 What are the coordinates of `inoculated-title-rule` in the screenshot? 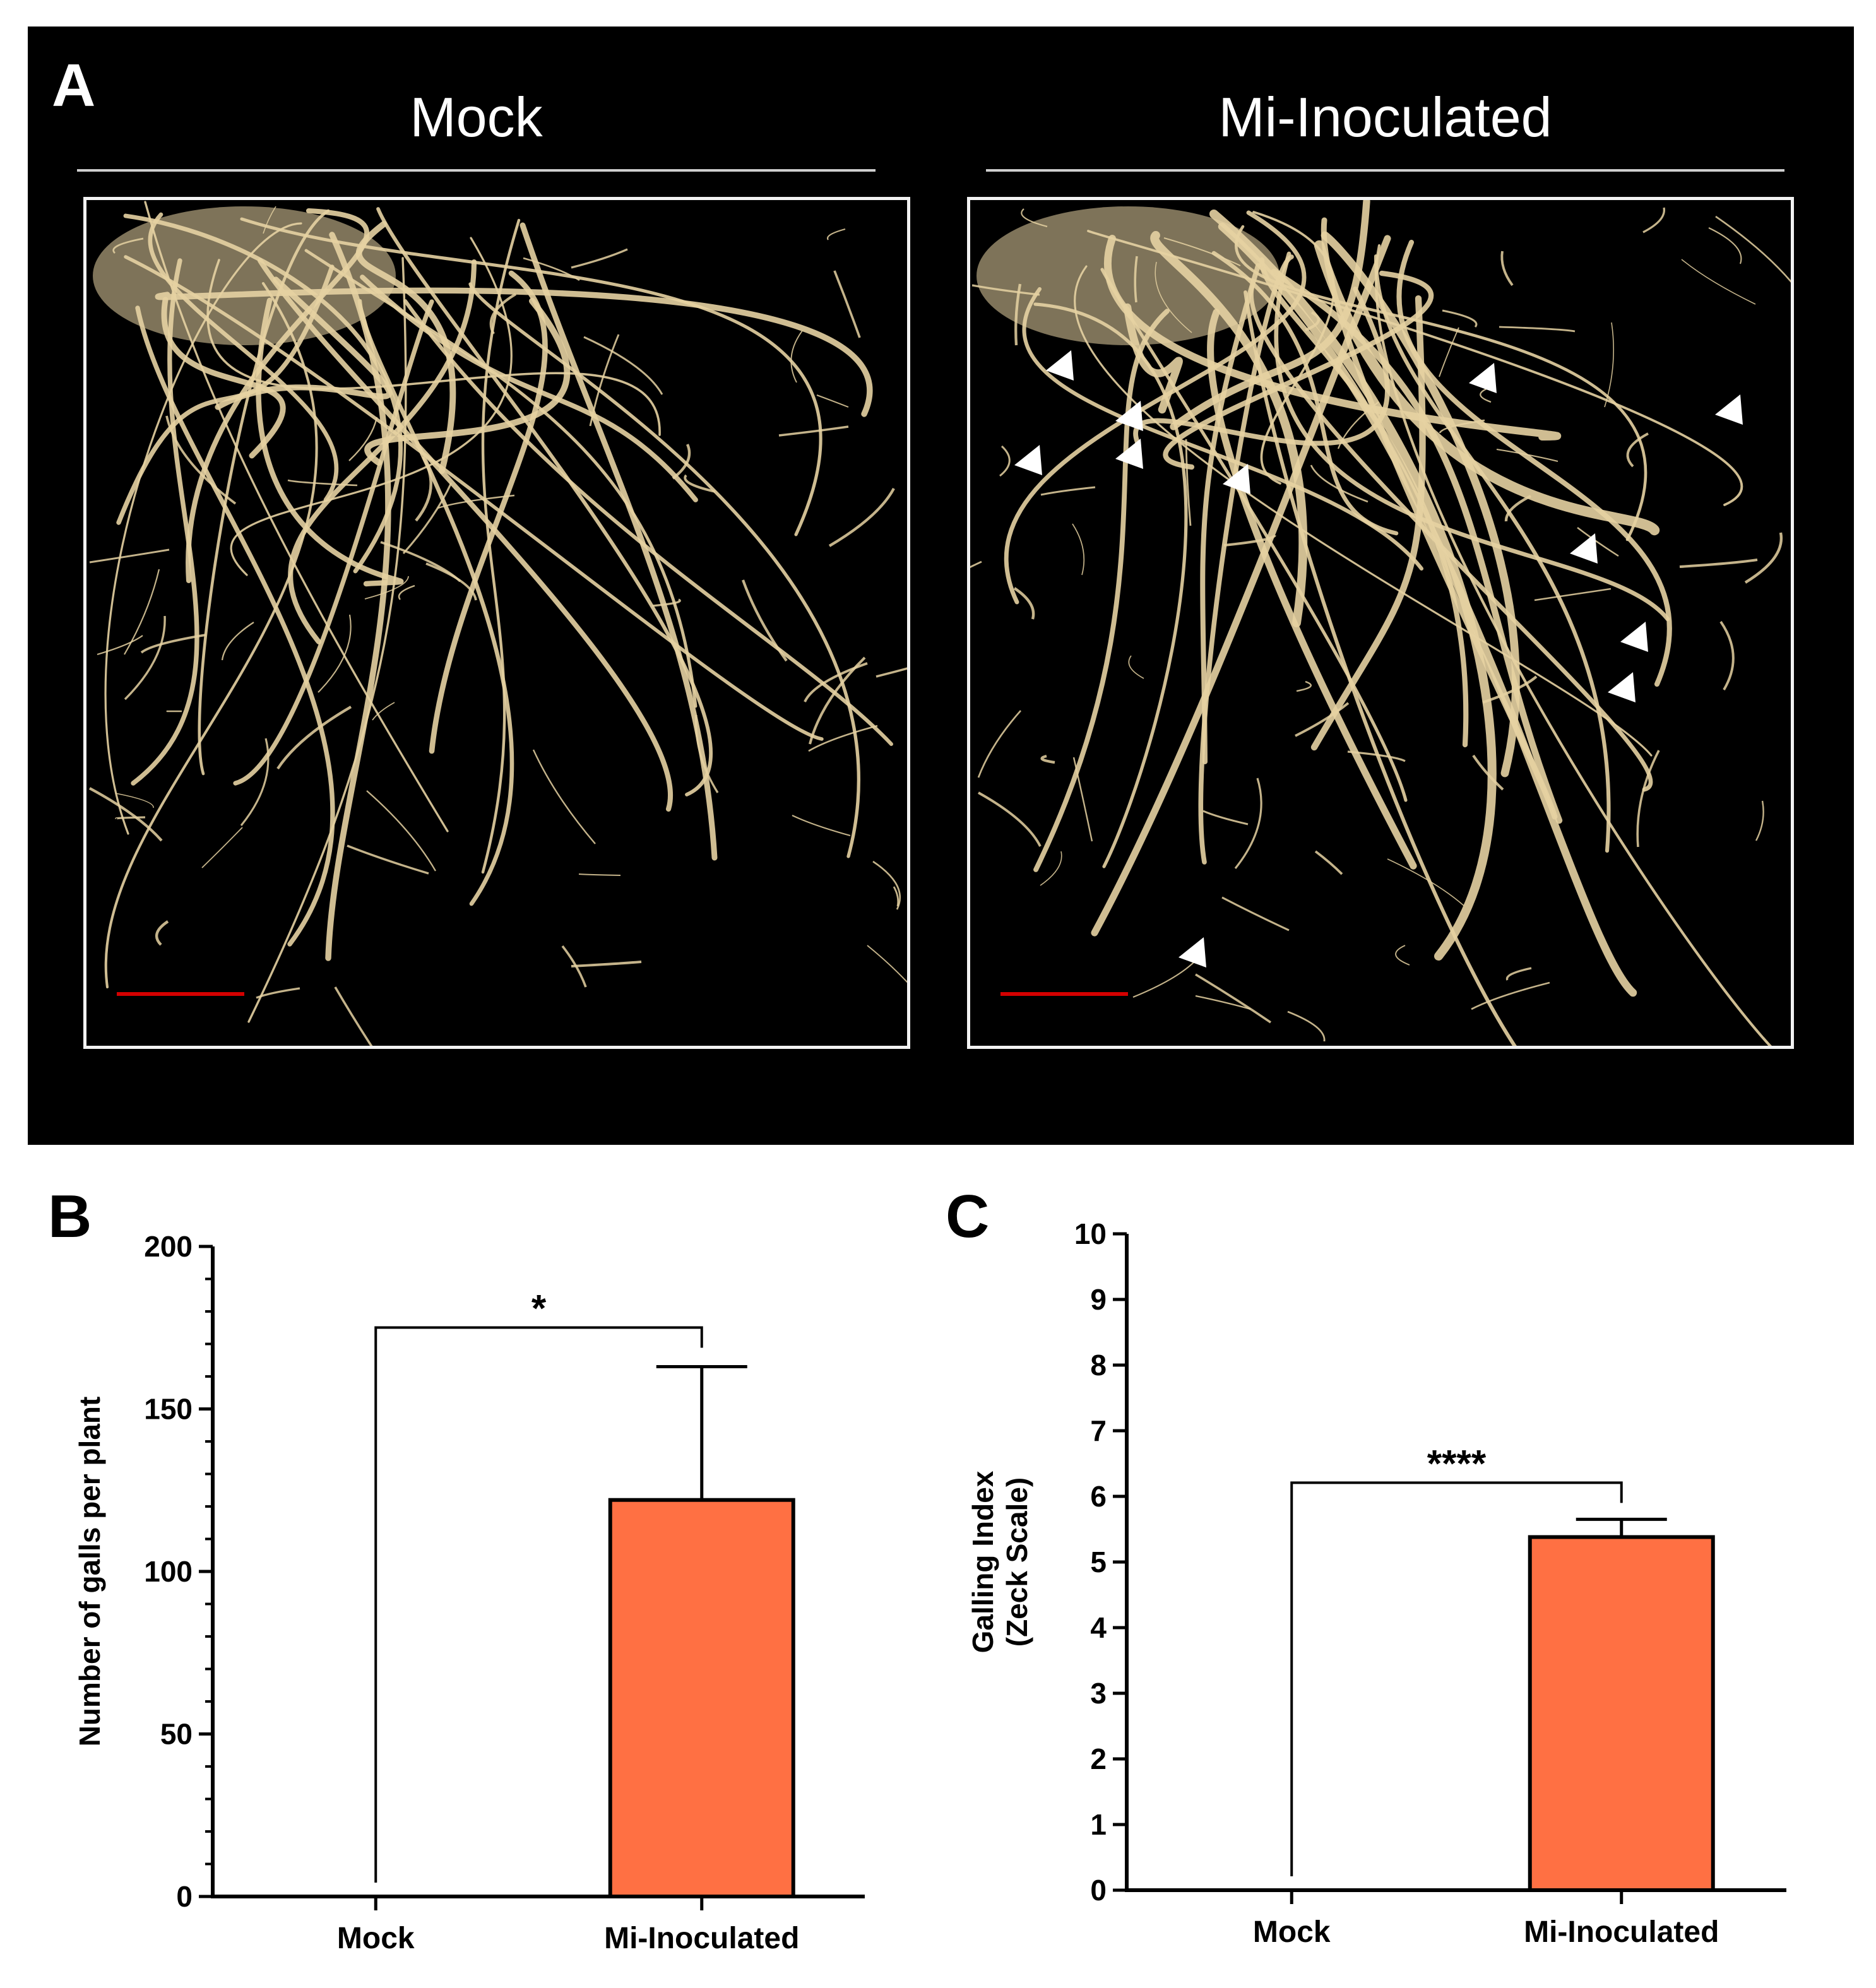 It's located at (1385, 170).